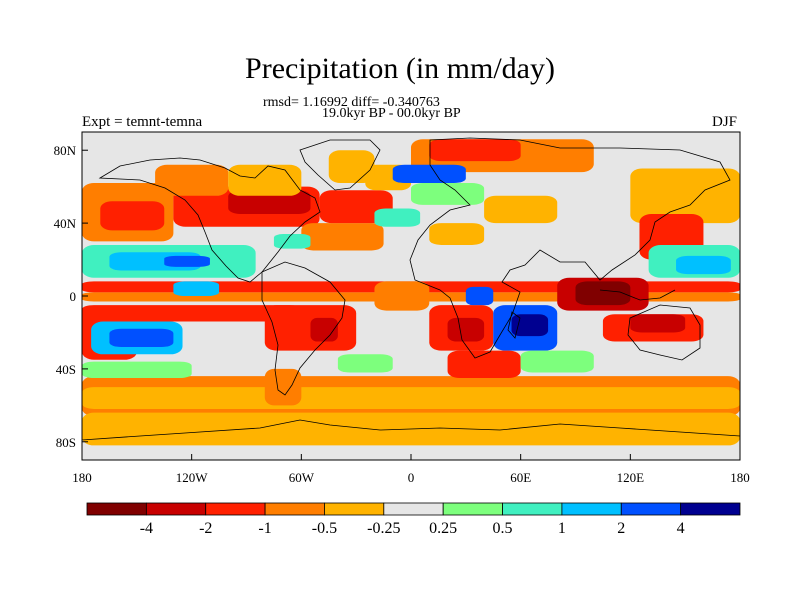  Describe the element at coordinates (621, 528) in the screenshot. I see `colorbar-label-8: 2` at that location.